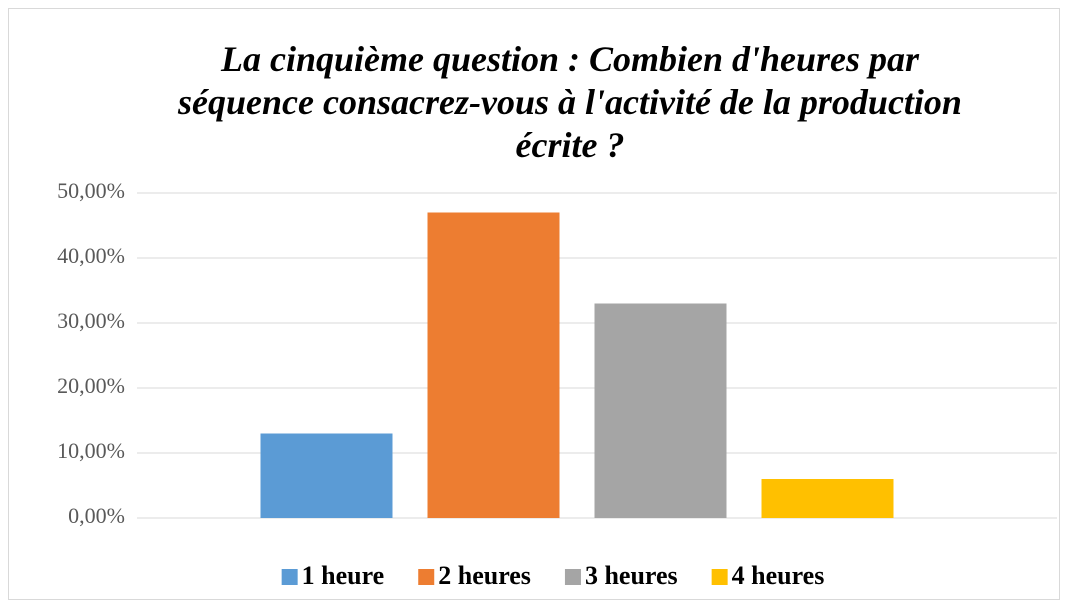 The height and width of the screenshot is (610, 1071). Describe the element at coordinates (91, 450) in the screenshot. I see `y-tick-label: 10,00%` at that location.